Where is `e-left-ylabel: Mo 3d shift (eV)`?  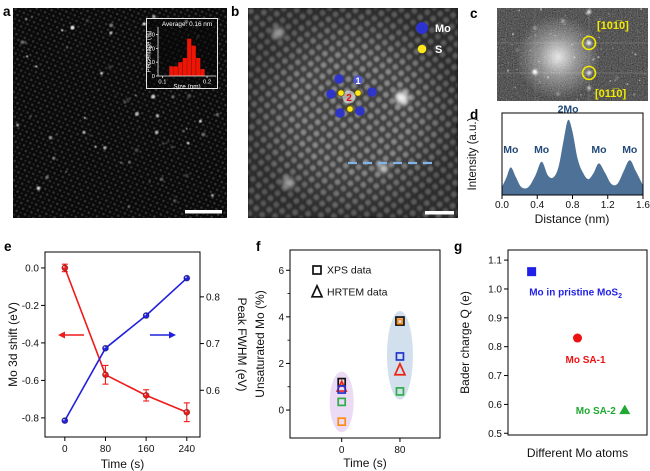 e-left-ylabel: Mo 3d shift (eV) is located at coordinates (13, 344).